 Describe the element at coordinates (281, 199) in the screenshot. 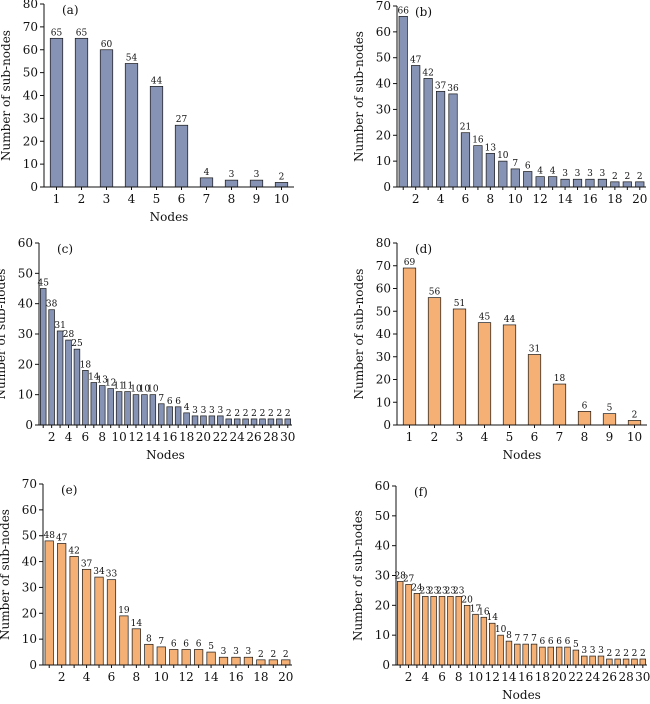

I see `x-tick-label: 10` at that location.